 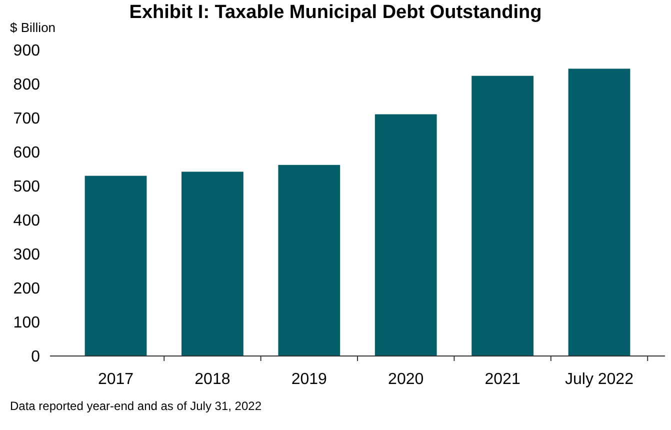 I want to click on x-tick-label: 2019, so click(x=309, y=379).